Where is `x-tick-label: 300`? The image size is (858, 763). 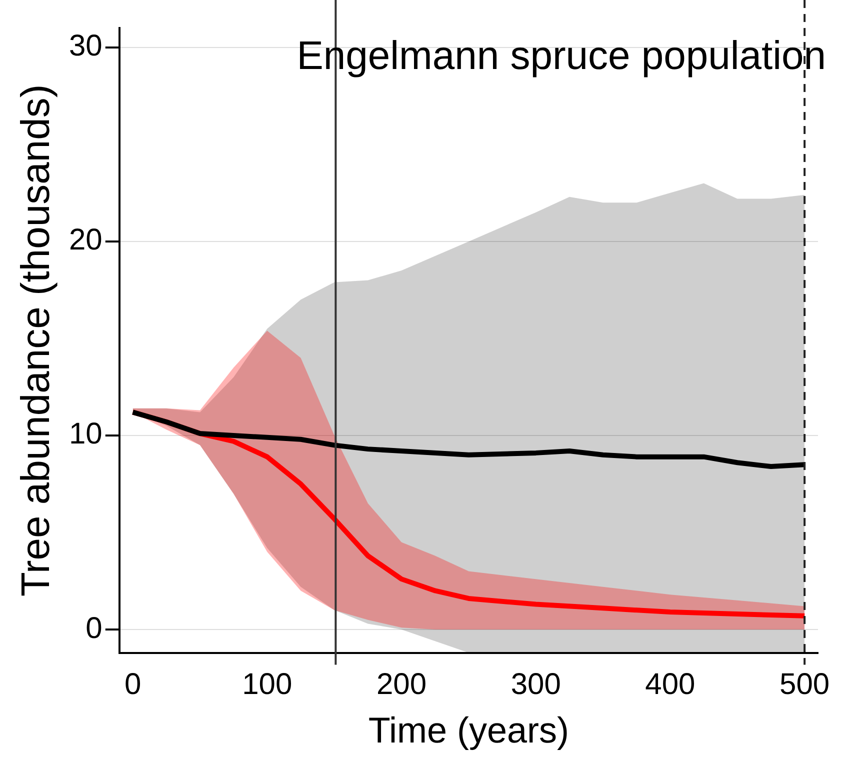
x-tick-label: 300 is located at coordinates (535, 685).